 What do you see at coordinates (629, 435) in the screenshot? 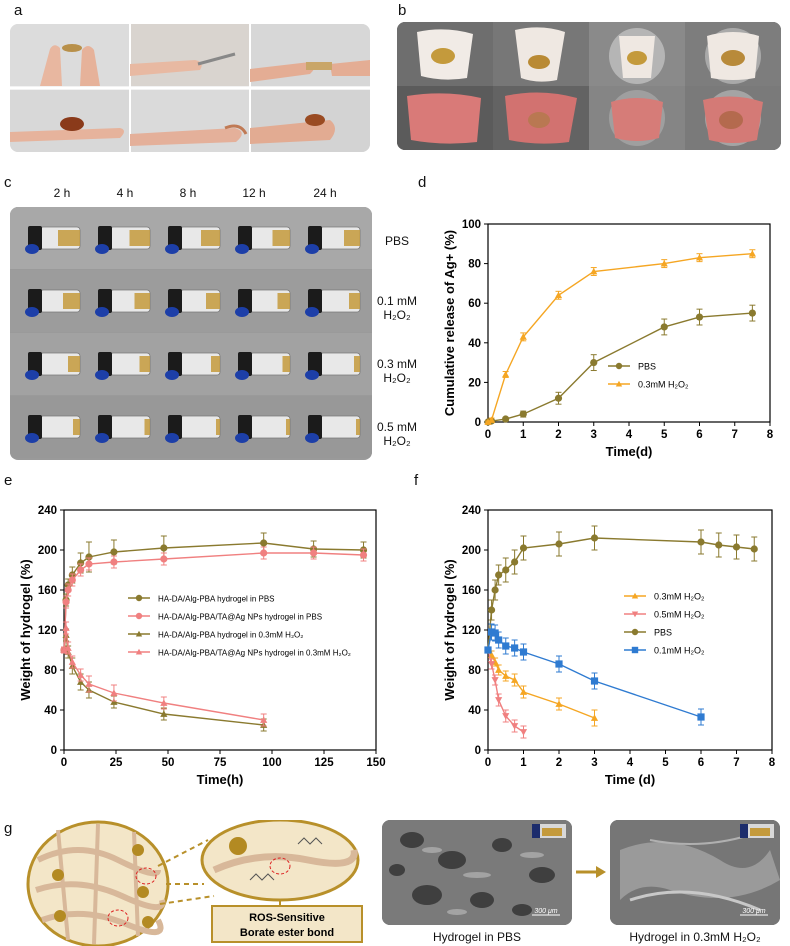
I see `x-tick-label: 4` at bounding box center [629, 435].